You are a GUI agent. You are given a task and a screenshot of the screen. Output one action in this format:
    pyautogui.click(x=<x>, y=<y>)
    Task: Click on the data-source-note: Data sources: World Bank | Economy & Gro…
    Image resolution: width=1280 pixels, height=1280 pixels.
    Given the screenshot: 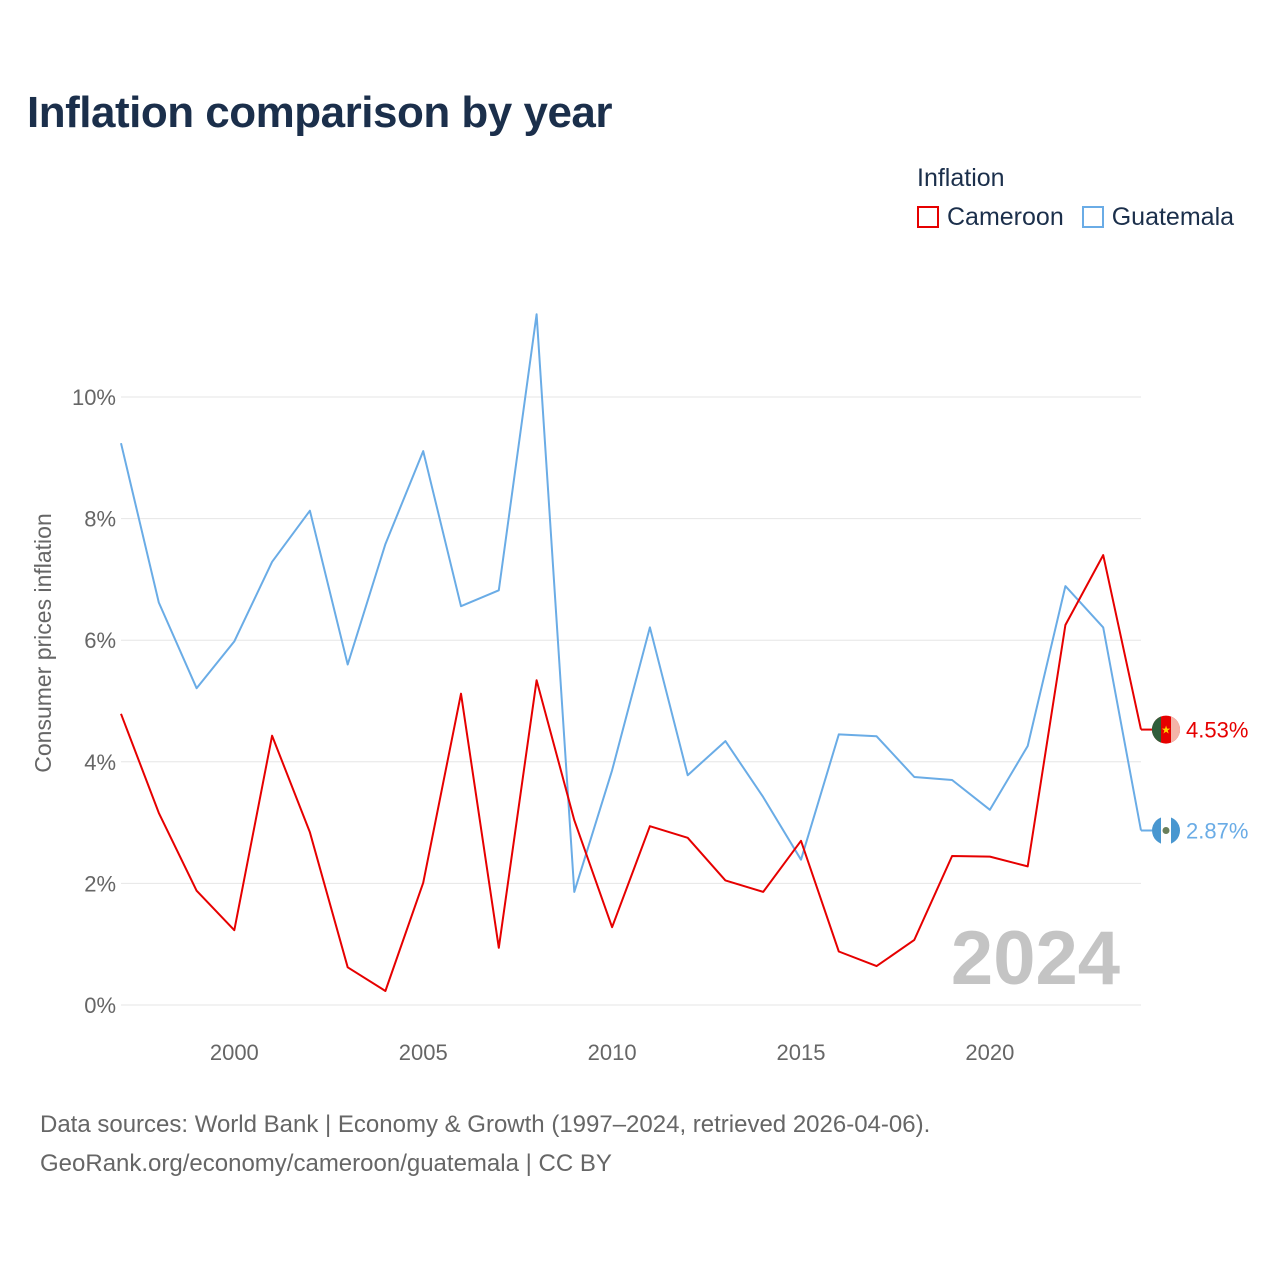 What is the action you would take?
    pyautogui.click(x=485, y=1124)
    